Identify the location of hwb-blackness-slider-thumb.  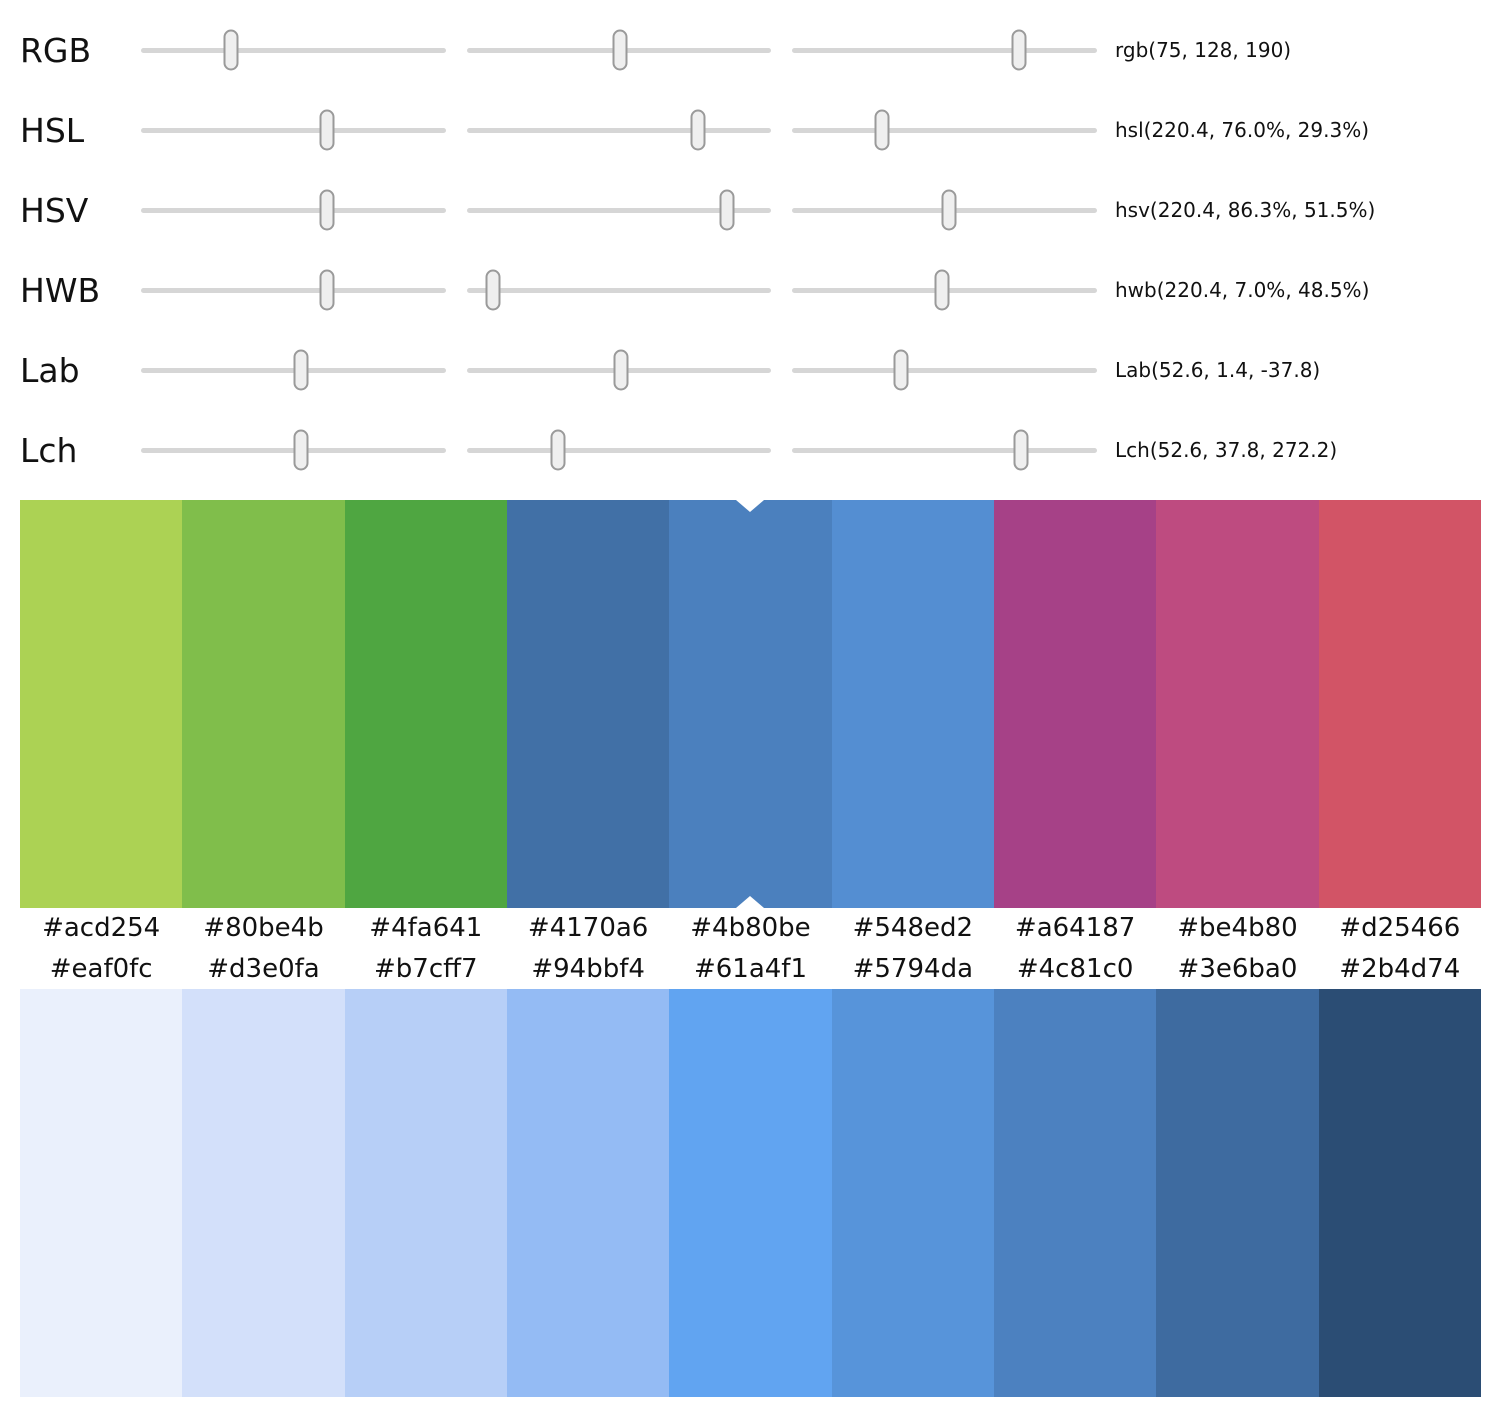
(942, 290).